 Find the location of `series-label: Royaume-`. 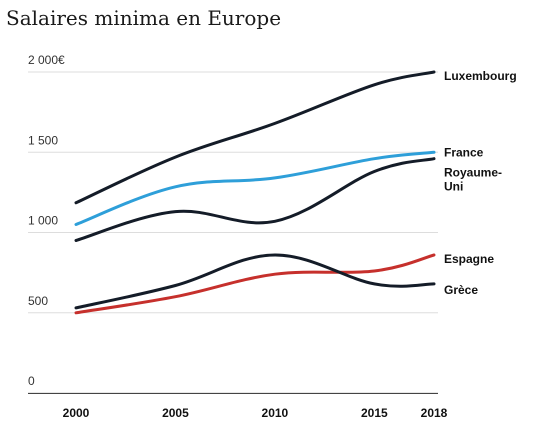

series-label: Royaume- is located at coordinates (473, 173).